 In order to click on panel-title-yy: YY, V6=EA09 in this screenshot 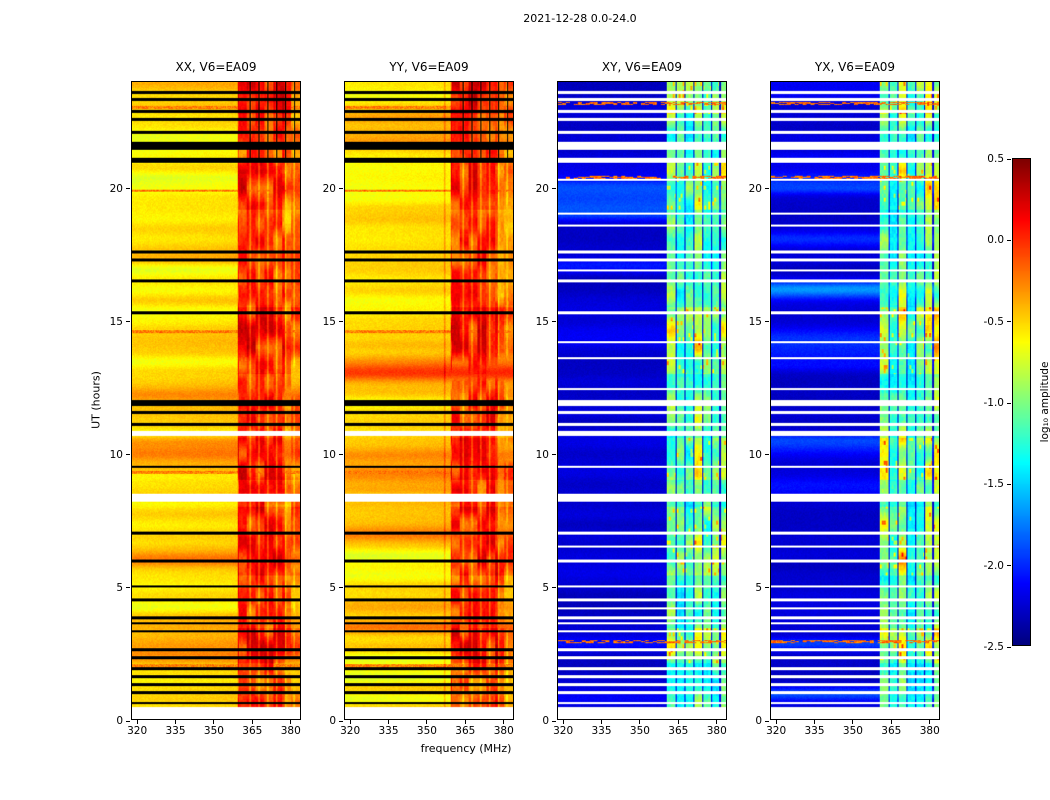, I will do `click(429, 67)`.